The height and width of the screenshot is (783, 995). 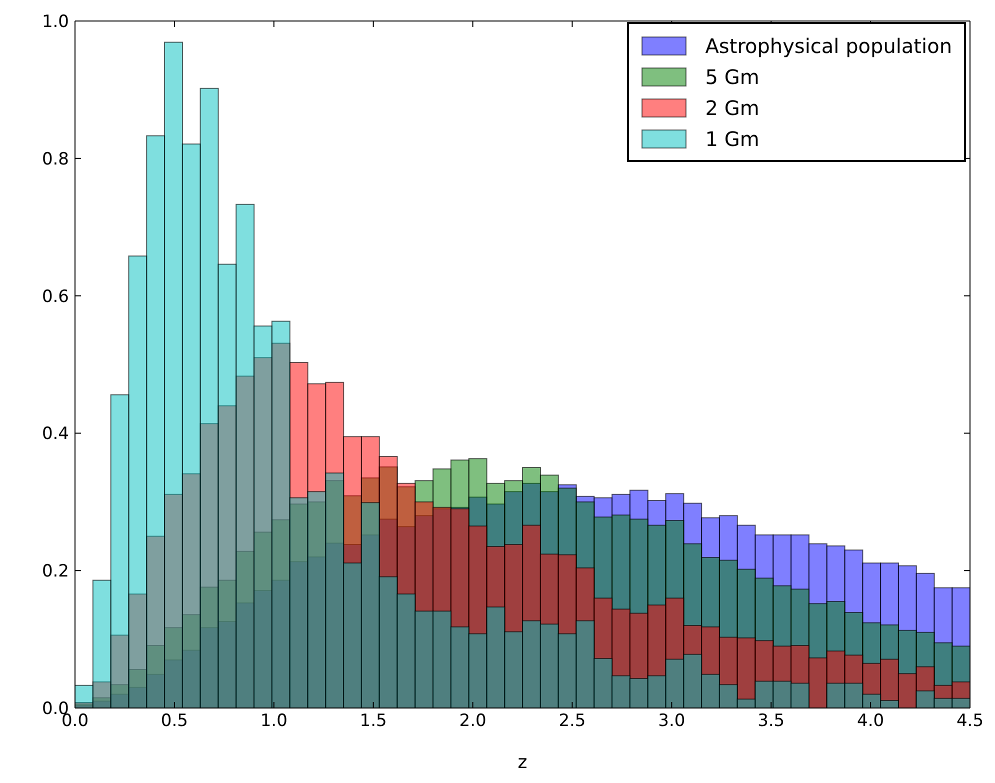 I want to click on x-tick-label: 1.0, so click(x=274, y=721).